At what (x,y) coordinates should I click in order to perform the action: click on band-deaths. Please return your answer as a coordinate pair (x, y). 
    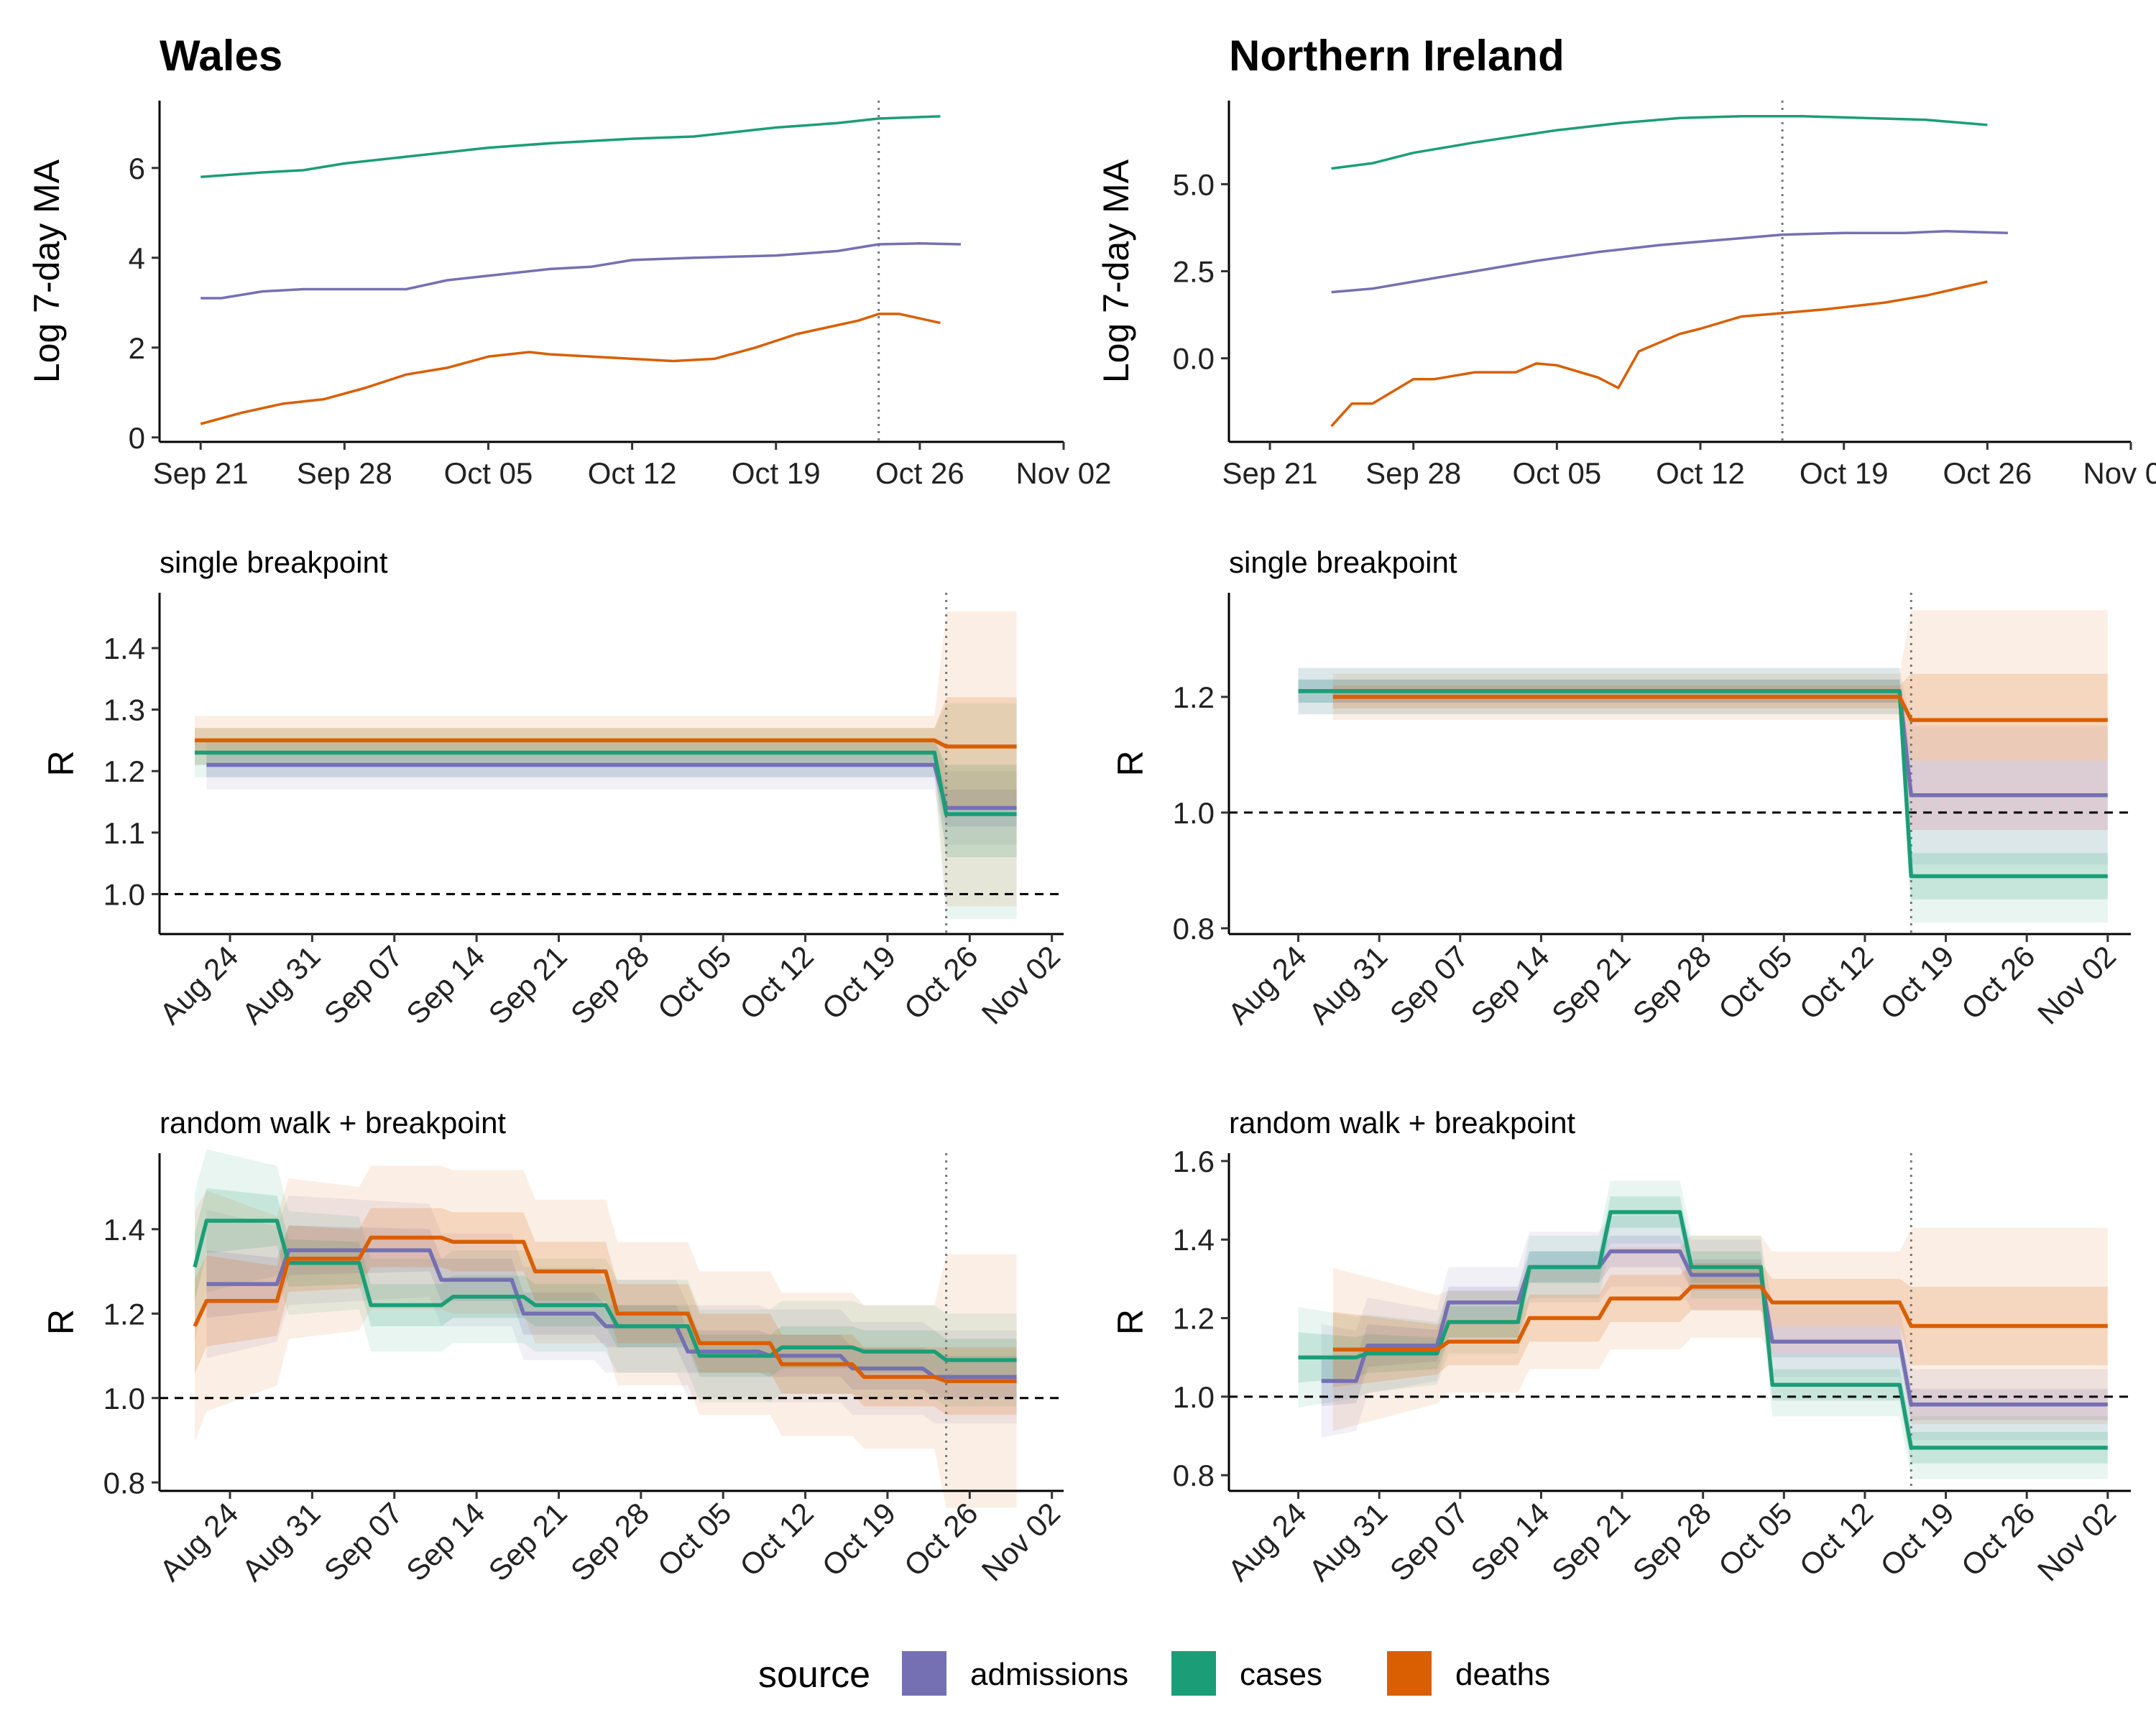
    Looking at the image, I should click on (1720, 721).